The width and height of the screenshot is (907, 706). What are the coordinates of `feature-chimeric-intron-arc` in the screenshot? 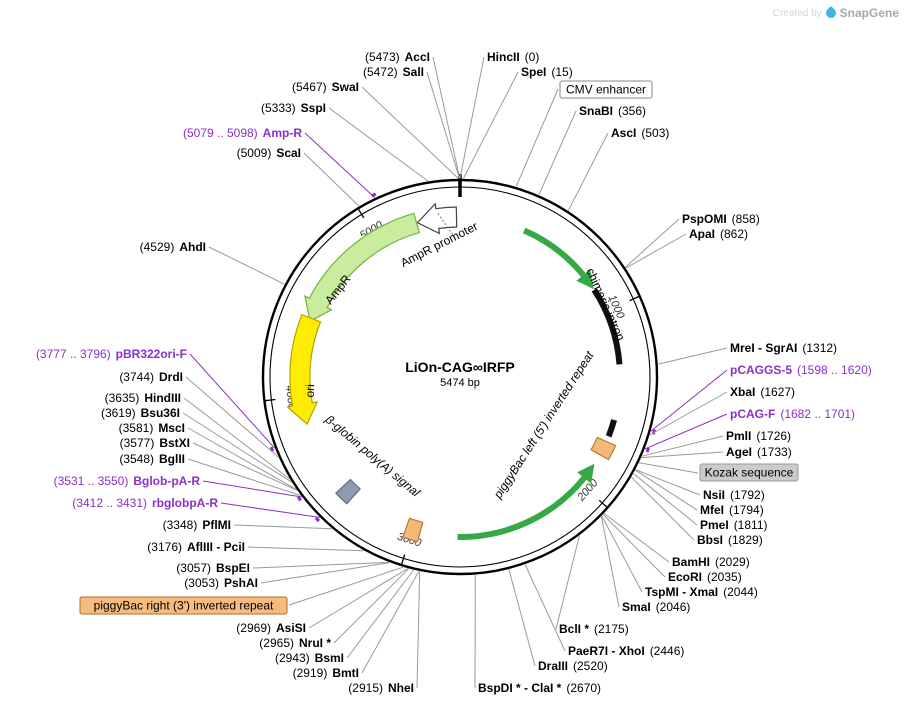 It's located at (607, 326).